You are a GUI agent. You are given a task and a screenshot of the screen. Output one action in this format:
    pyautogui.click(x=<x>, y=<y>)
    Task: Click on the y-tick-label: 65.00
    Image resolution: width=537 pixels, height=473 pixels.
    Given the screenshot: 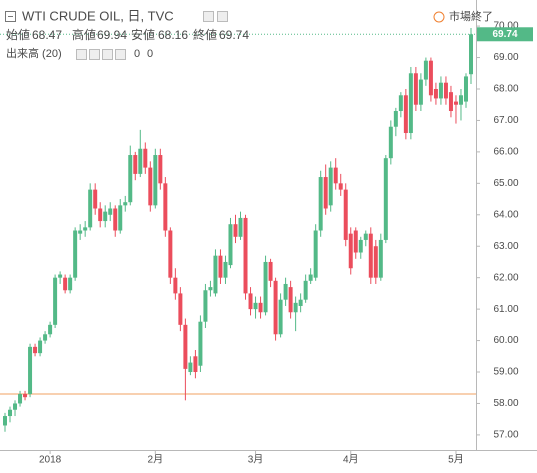 What is the action you would take?
    pyautogui.click(x=505, y=183)
    